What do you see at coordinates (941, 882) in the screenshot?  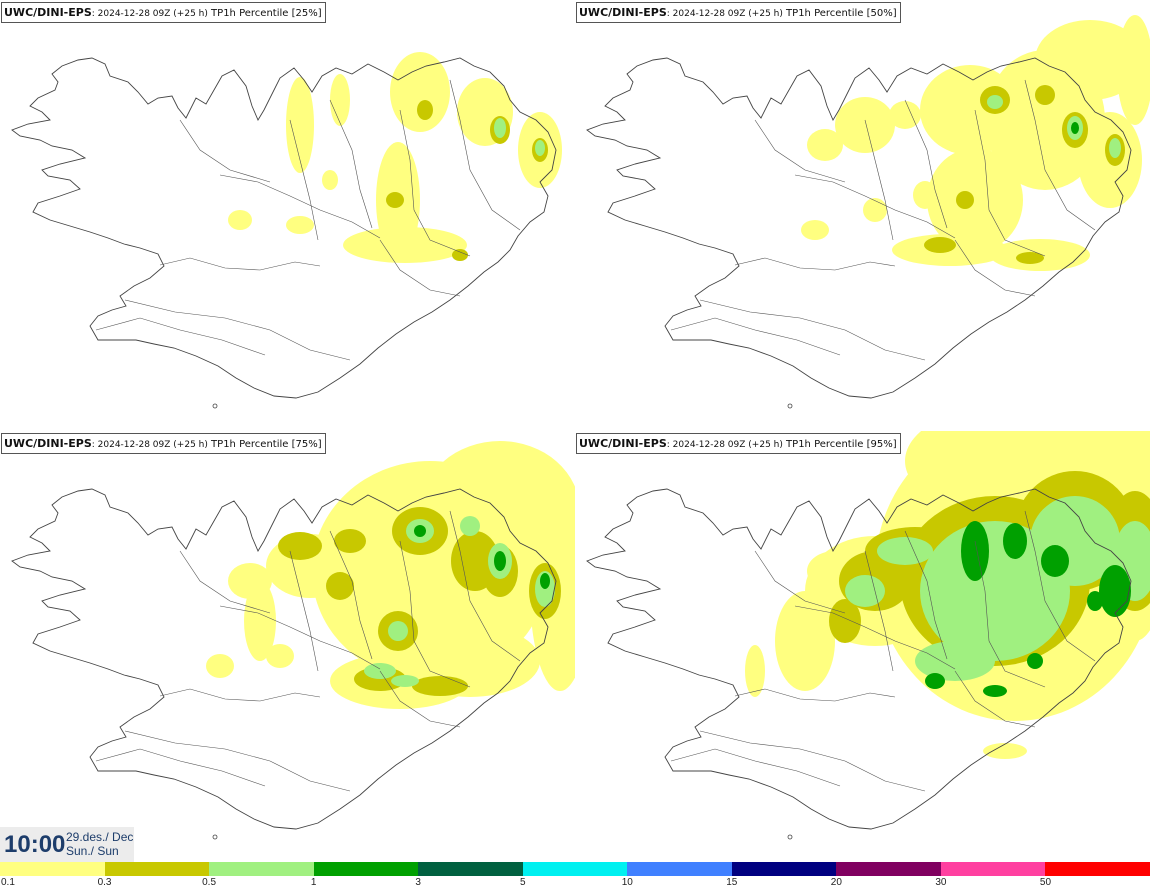 I see `colorbar-tick: 30` at bounding box center [941, 882].